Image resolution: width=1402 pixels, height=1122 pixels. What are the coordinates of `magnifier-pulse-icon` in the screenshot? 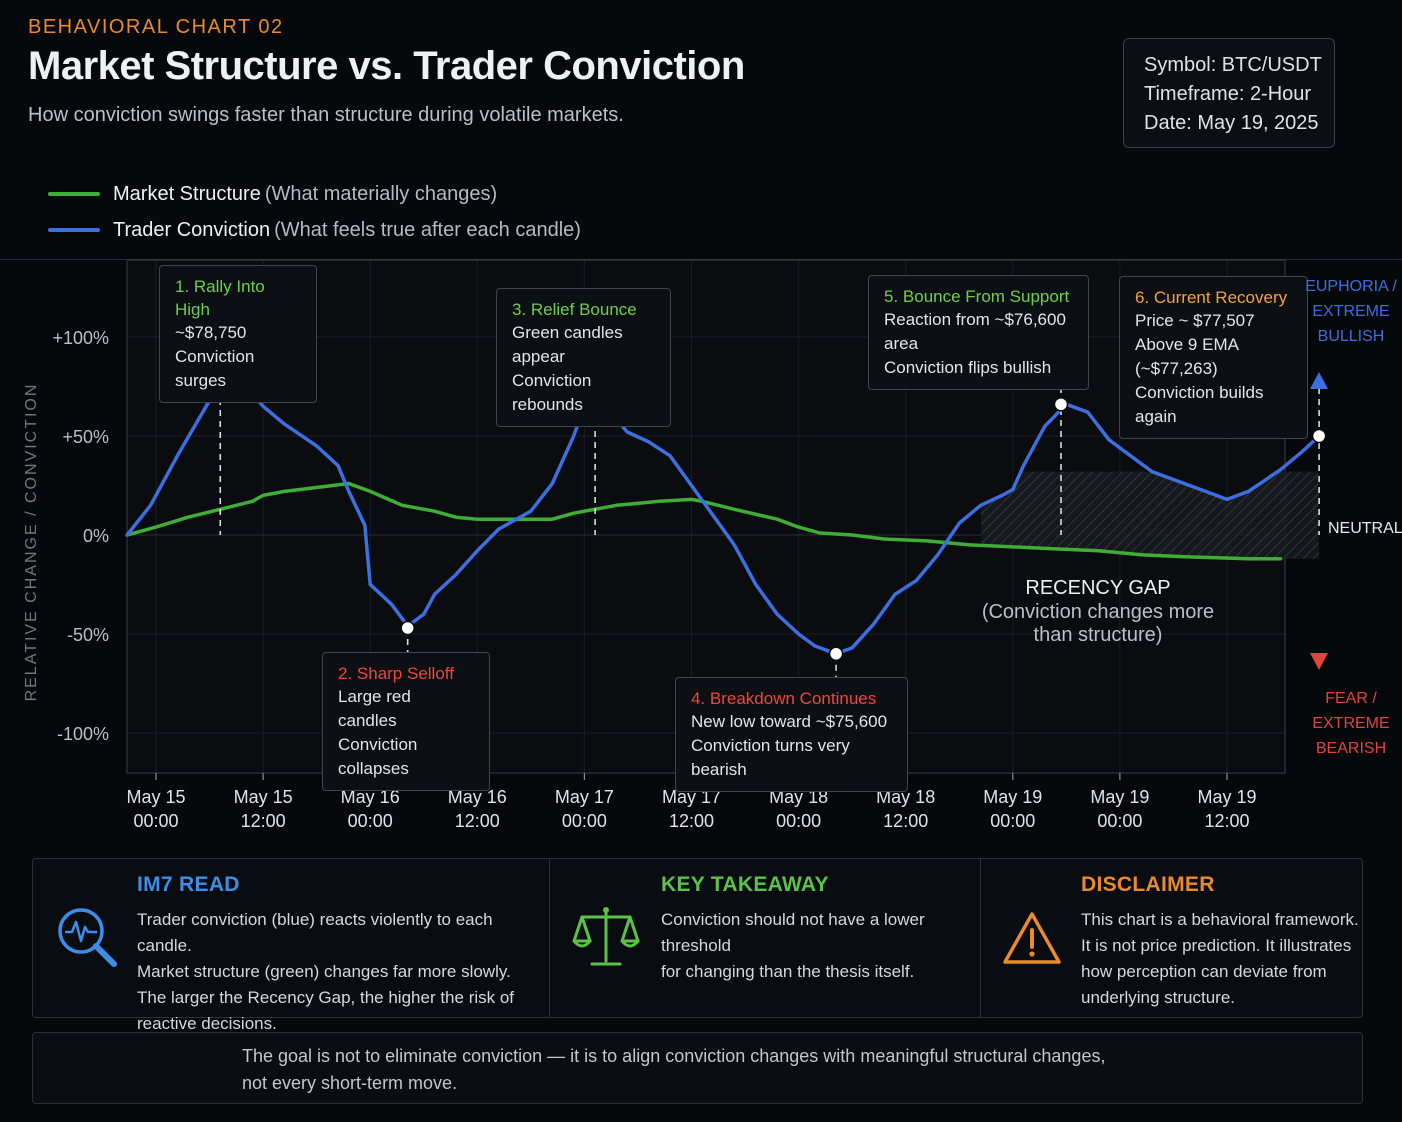 It's located at (87, 937).